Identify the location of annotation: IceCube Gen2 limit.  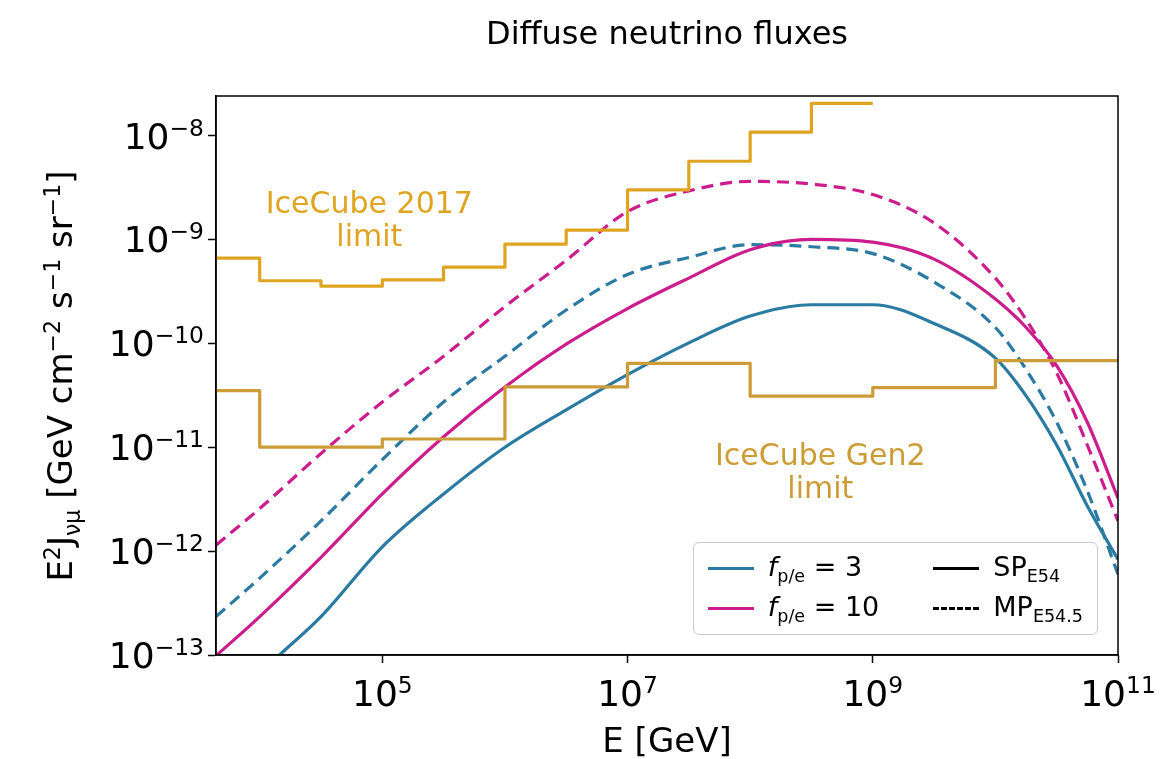
(820, 470).